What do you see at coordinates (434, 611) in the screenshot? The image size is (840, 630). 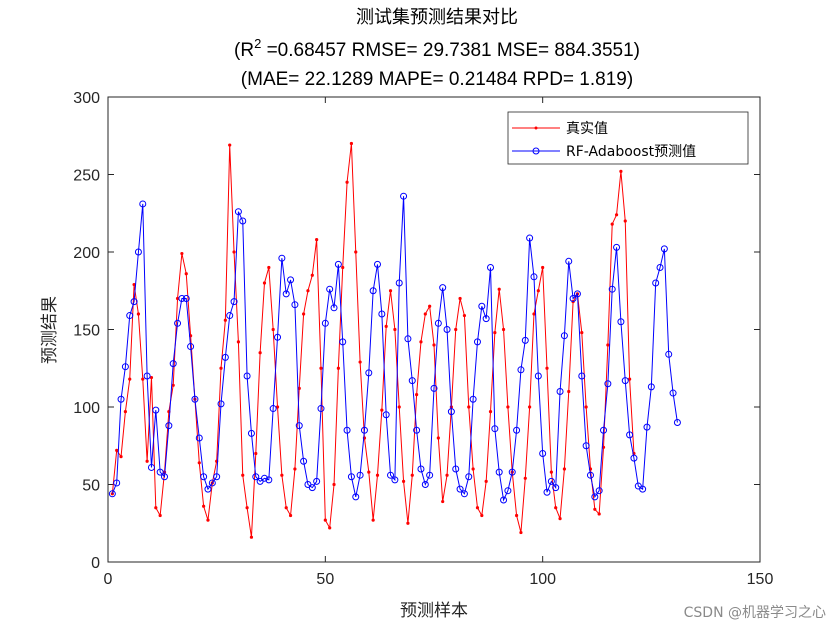 I see `x-axis-label: 预测样本` at bounding box center [434, 611].